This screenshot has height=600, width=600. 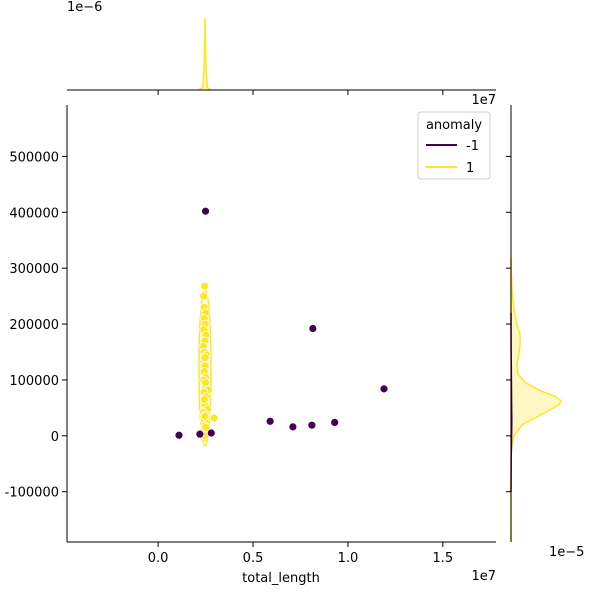 I want to click on legend-label-neg1: -1, so click(x=472, y=146).